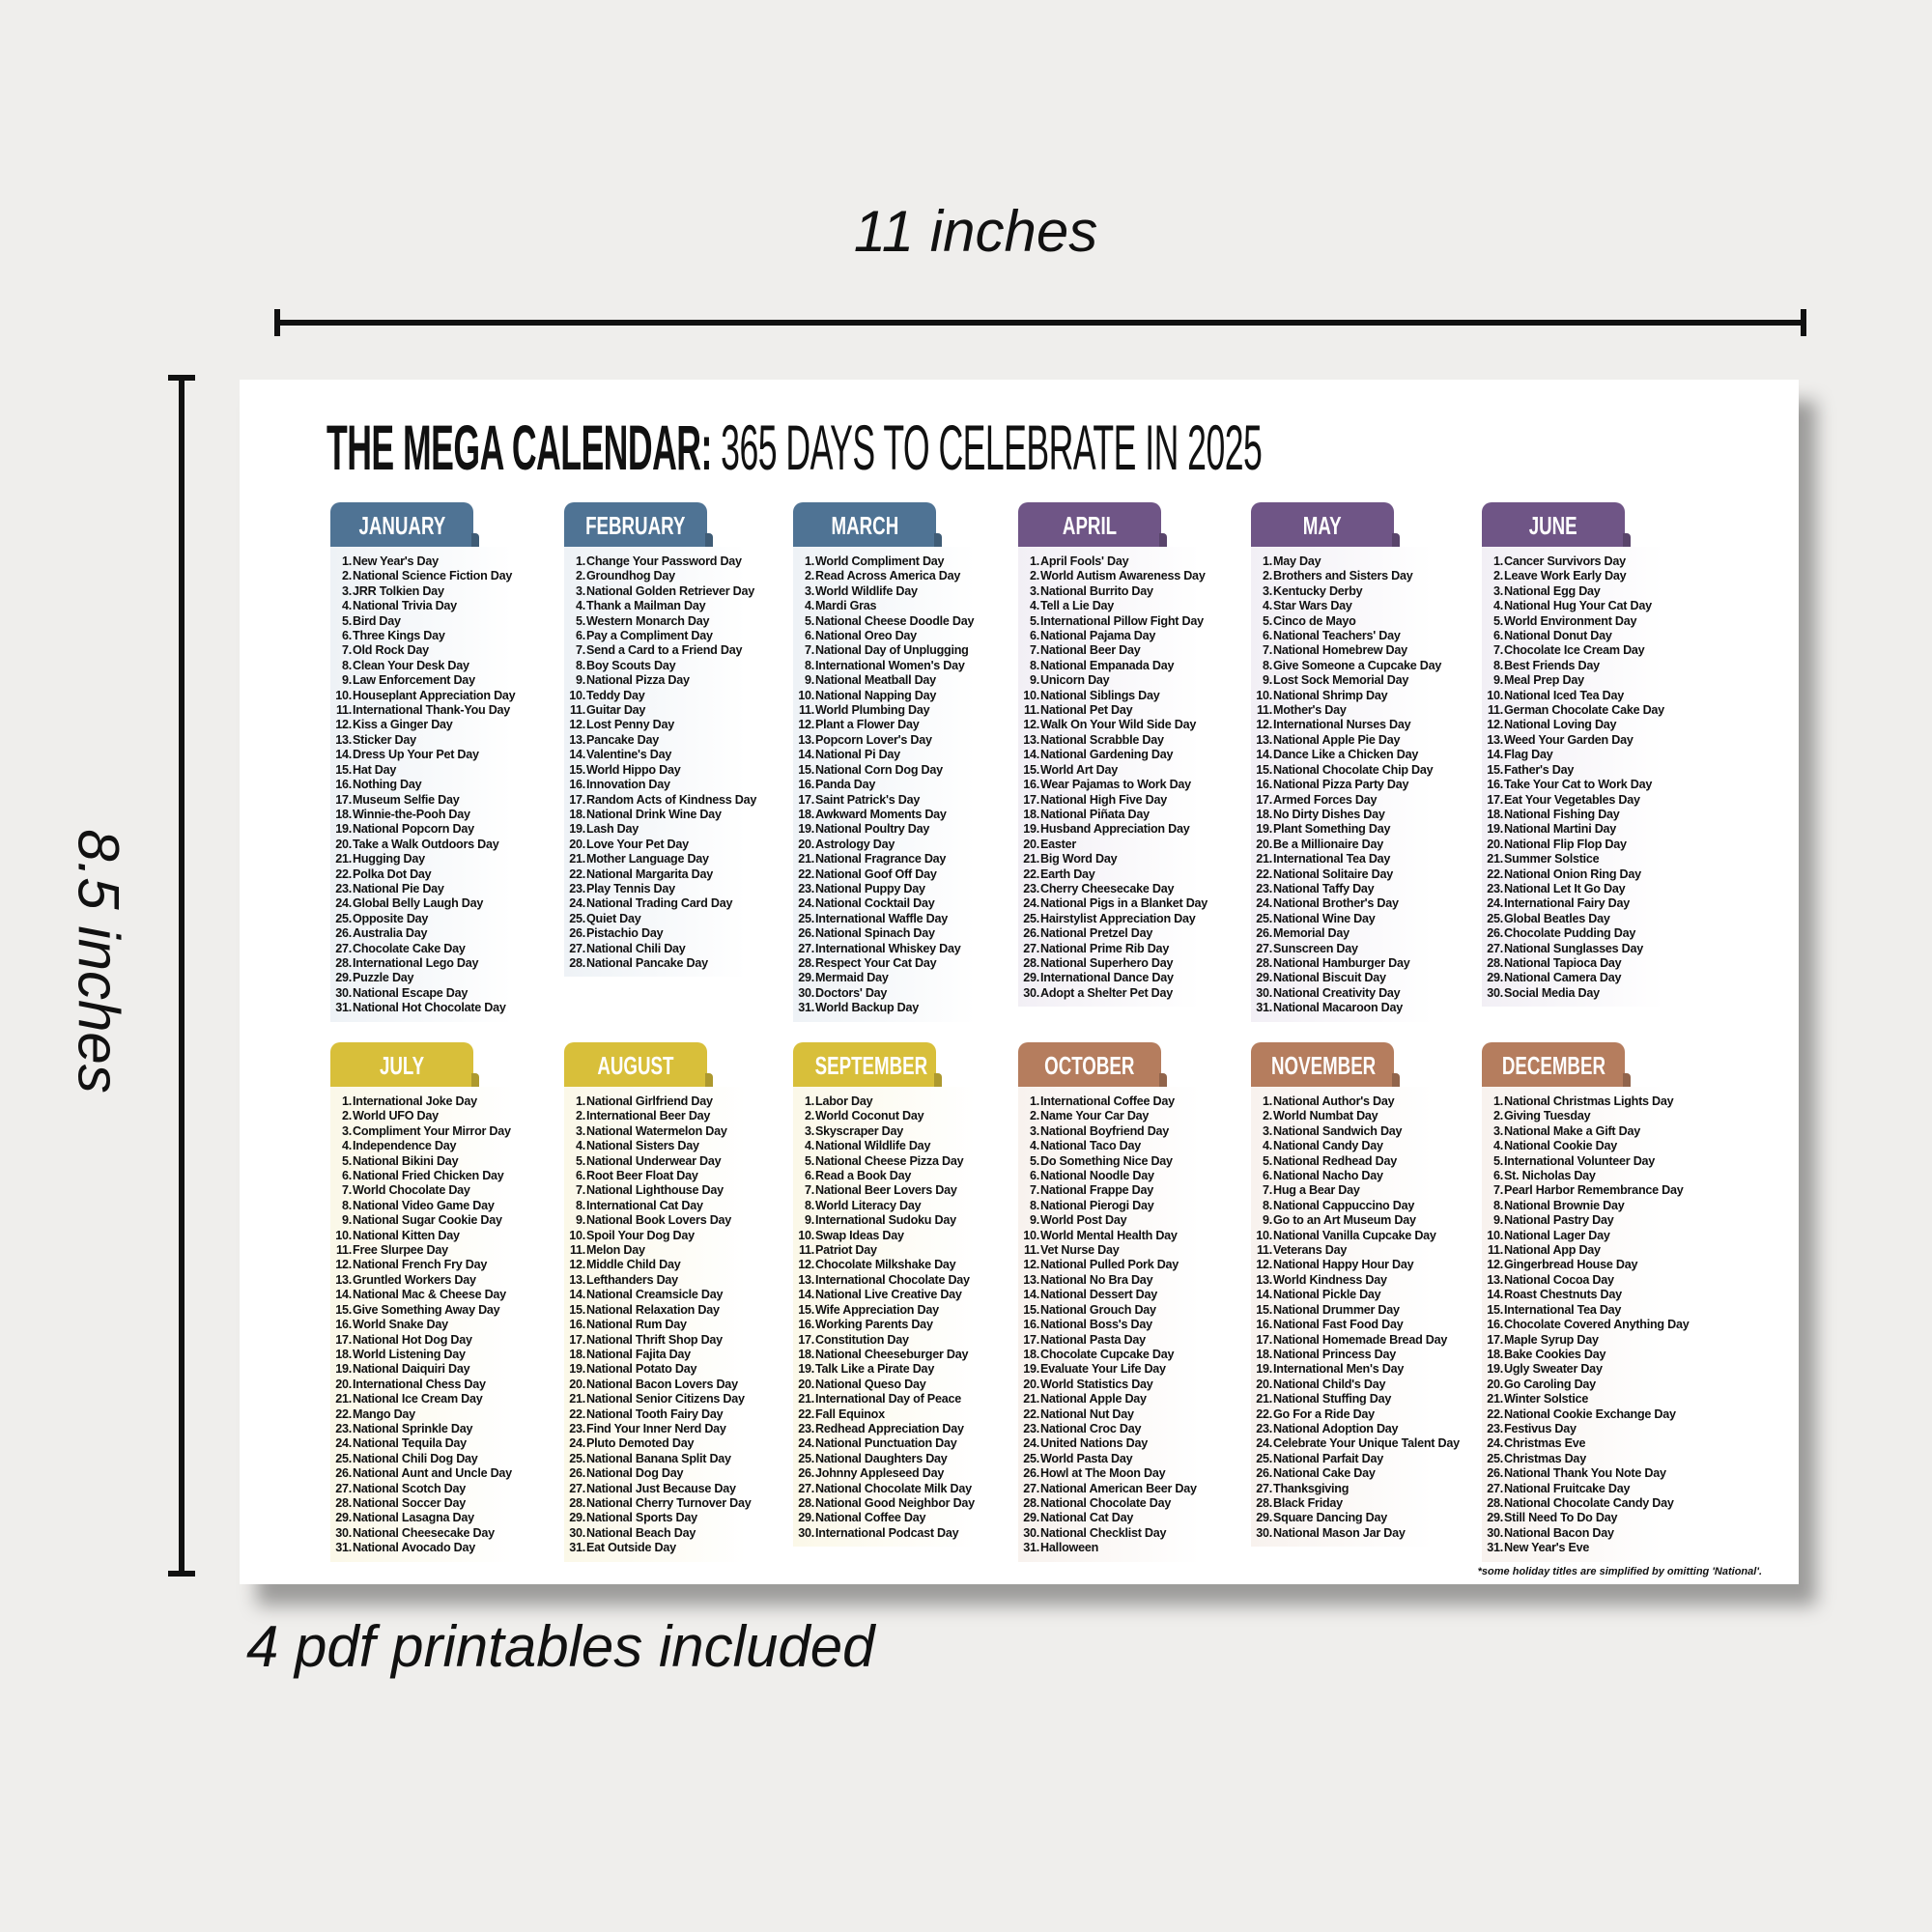 The image size is (1932, 1932). I want to click on day-number: 11., so click(1264, 1250).